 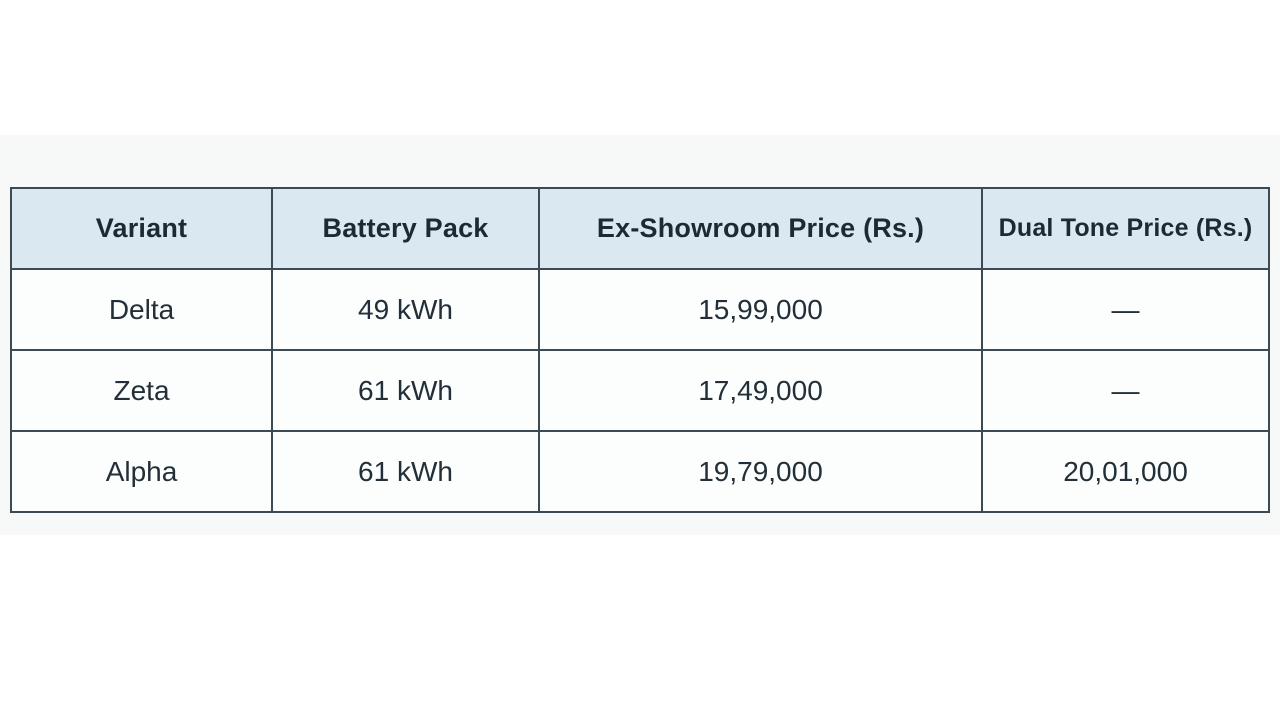 What do you see at coordinates (405, 228) in the screenshot?
I see `header-cell-battery-pack: Battery Pack` at bounding box center [405, 228].